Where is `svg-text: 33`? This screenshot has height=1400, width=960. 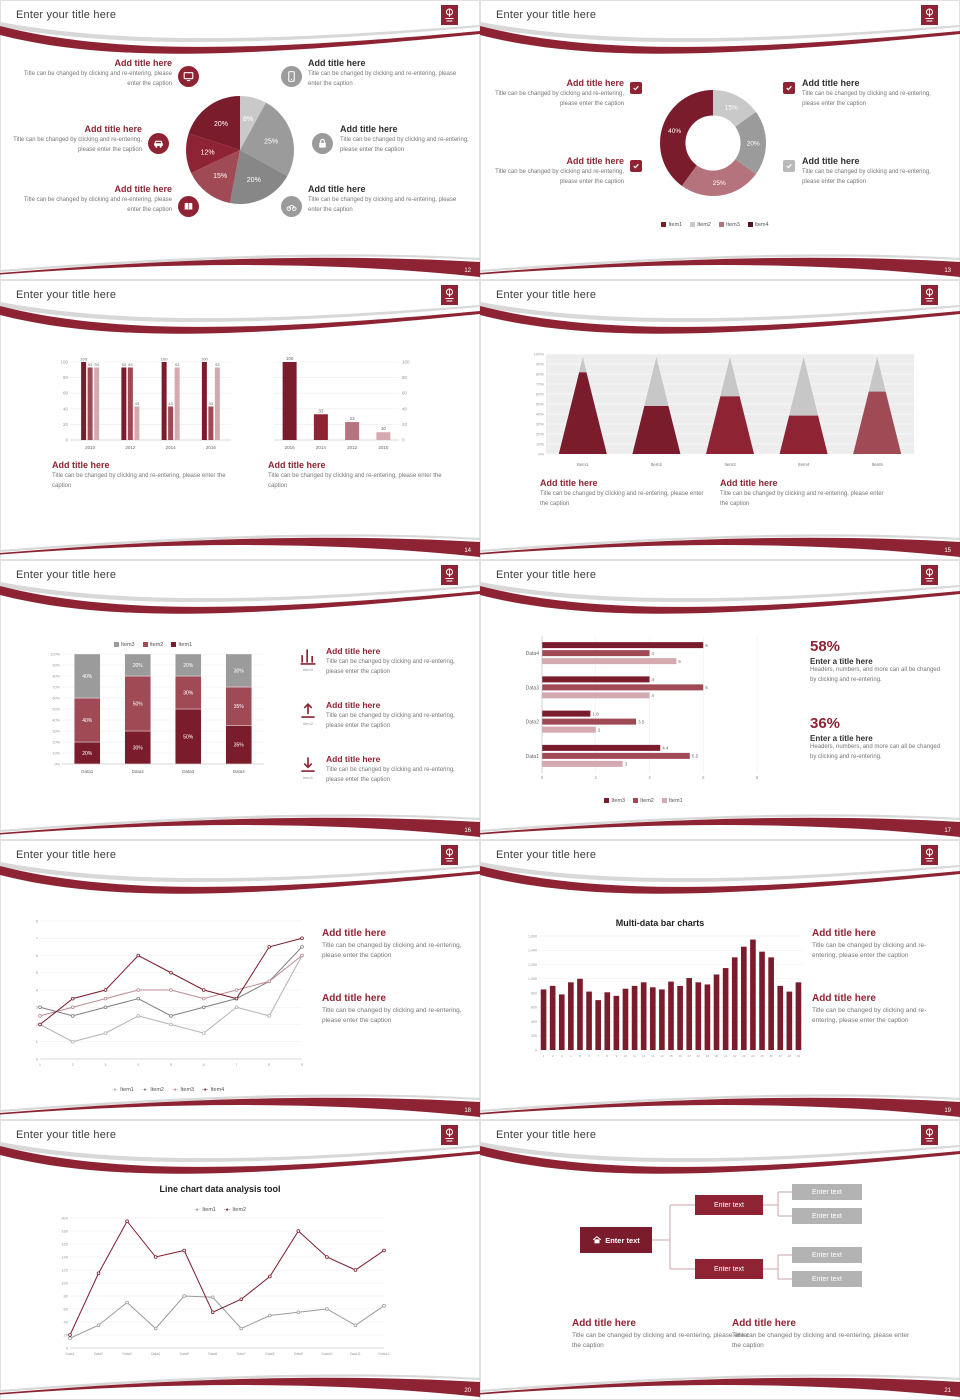
svg-text: 33 is located at coordinates (321, 410).